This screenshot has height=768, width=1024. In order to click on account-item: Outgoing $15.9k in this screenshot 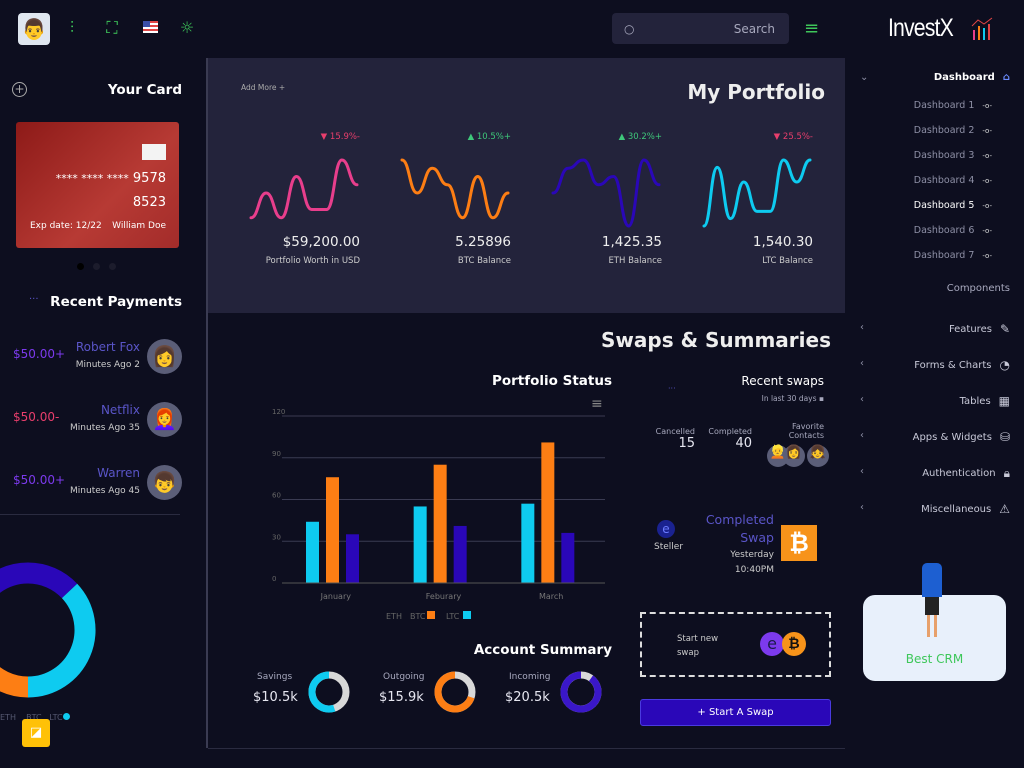, I will do `click(434, 692)`.